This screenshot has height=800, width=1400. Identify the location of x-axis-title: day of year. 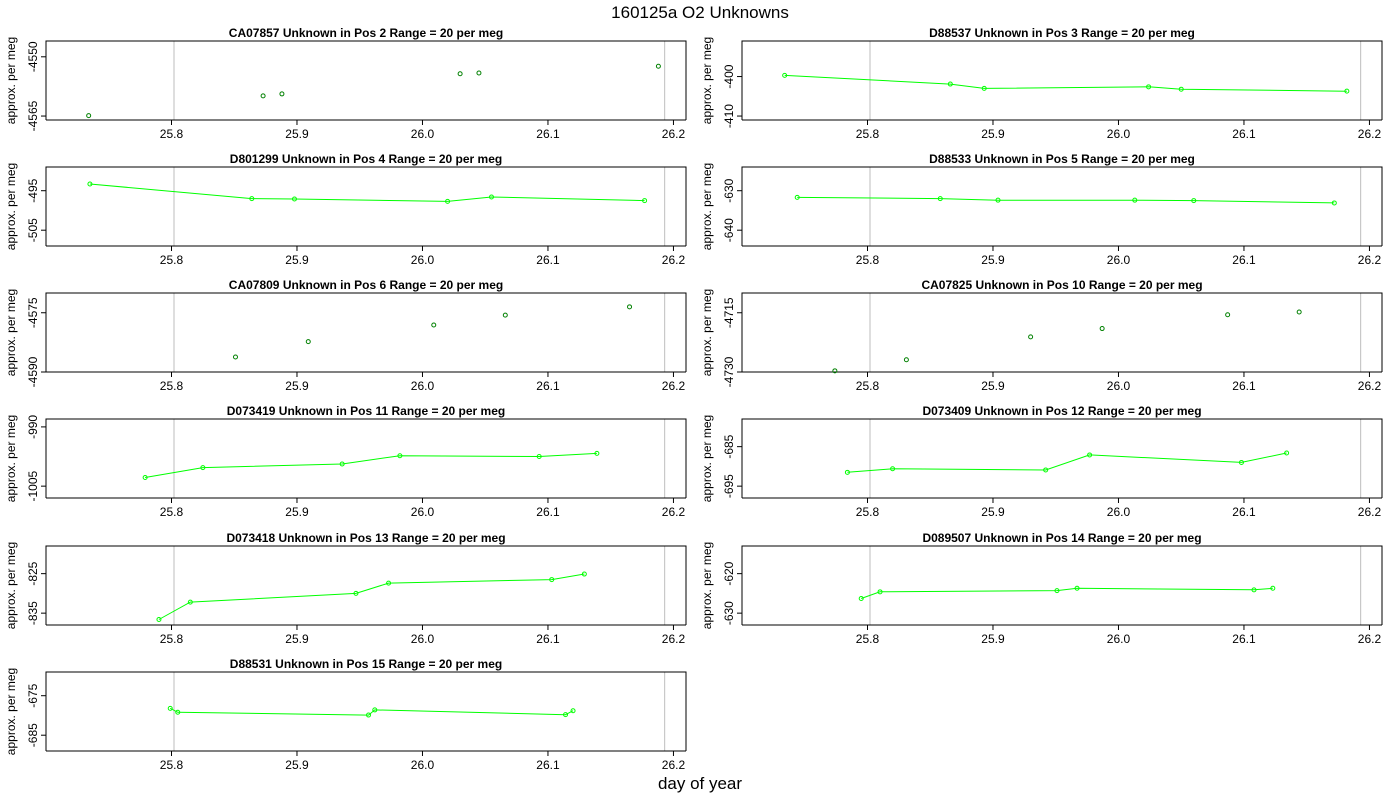
(700, 783).